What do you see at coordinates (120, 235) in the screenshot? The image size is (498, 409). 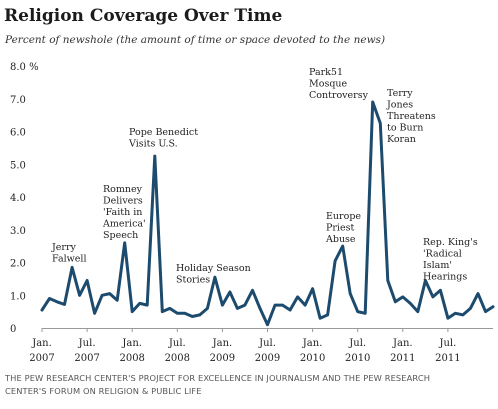 I see `annotation-line: Speech` at bounding box center [120, 235].